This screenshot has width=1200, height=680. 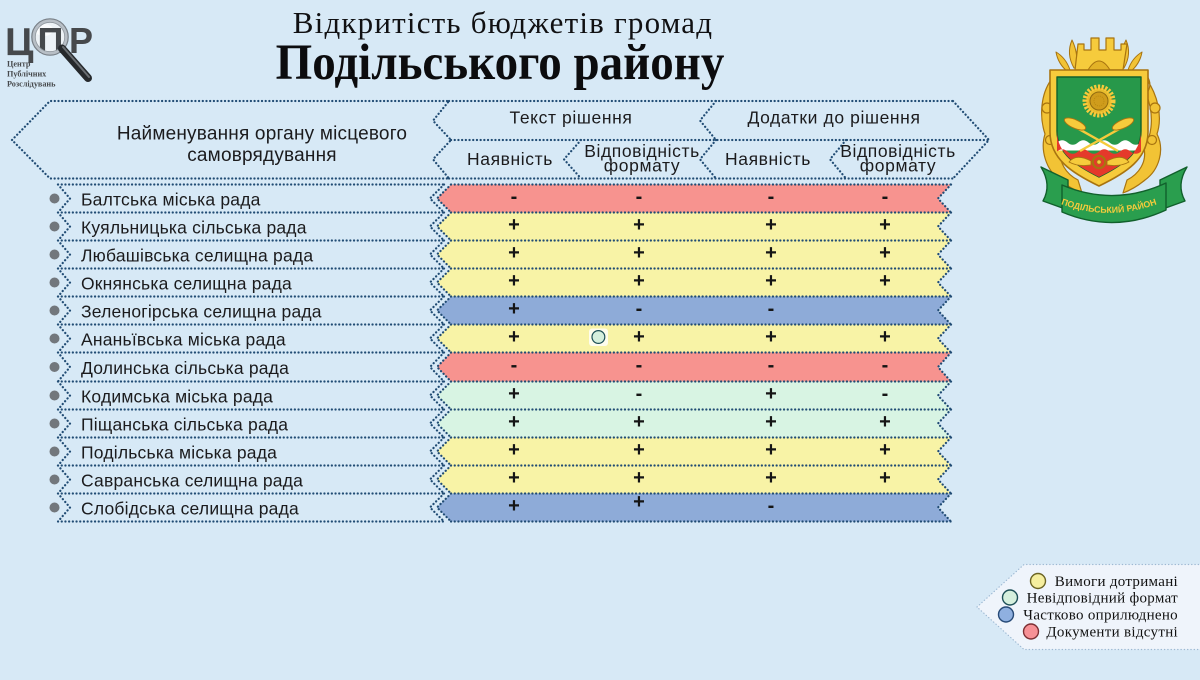 What do you see at coordinates (185, 368) in the screenshot?
I see `svg-text: Долинська сільська рада` at bounding box center [185, 368].